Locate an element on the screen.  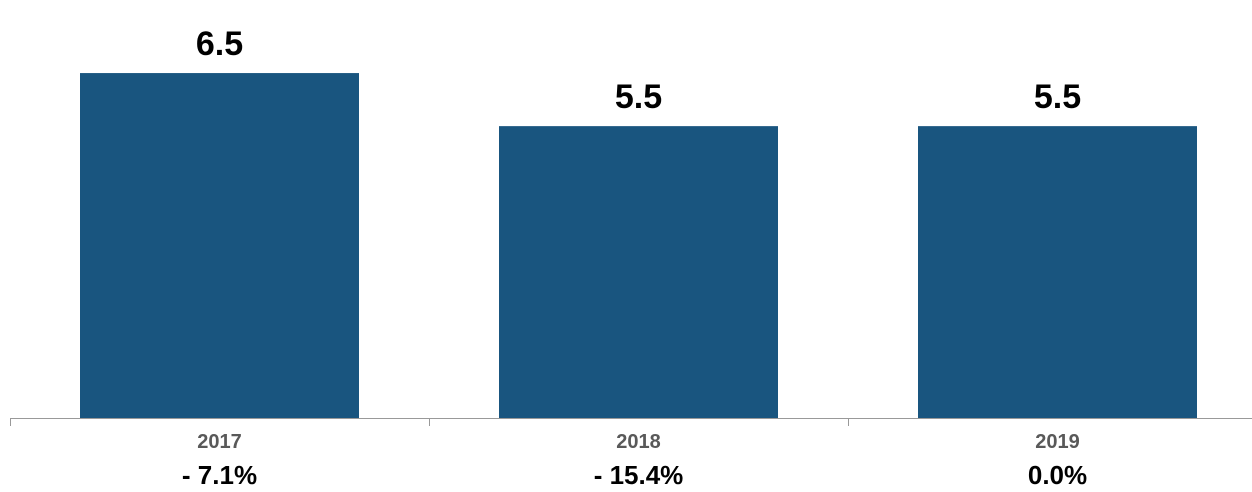
value-label-2017: 6.5 is located at coordinates (219, 44).